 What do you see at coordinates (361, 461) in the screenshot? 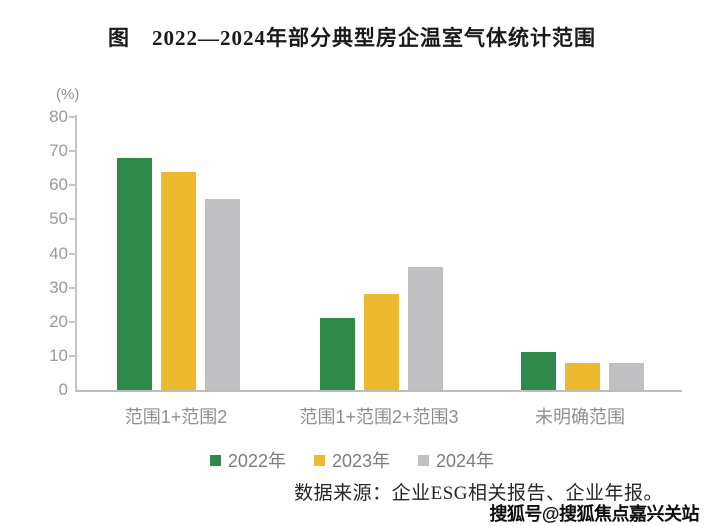
I see `legend-label: 2023年` at bounding box center [361, 461].